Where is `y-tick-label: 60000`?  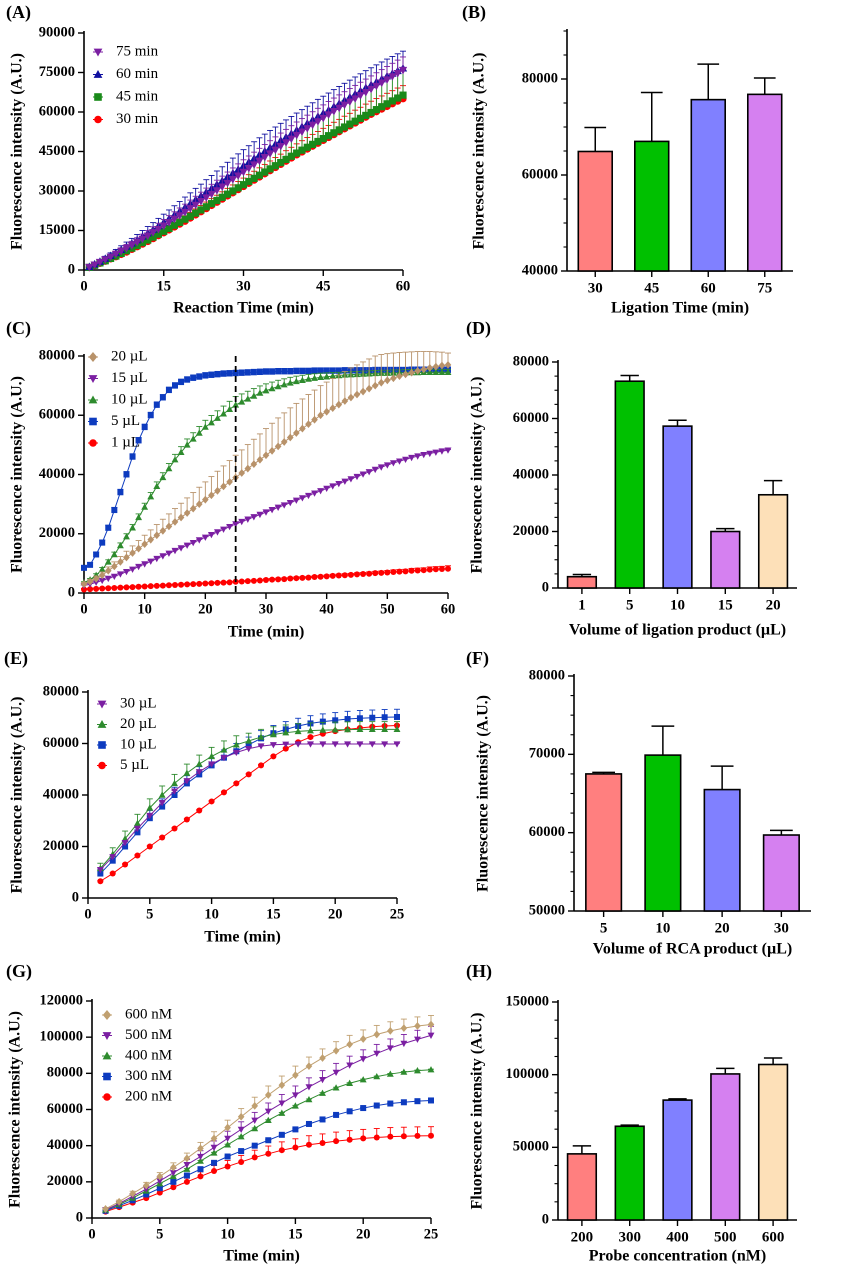
y-tick-label: 60000 is located at coordinates (61, 743).